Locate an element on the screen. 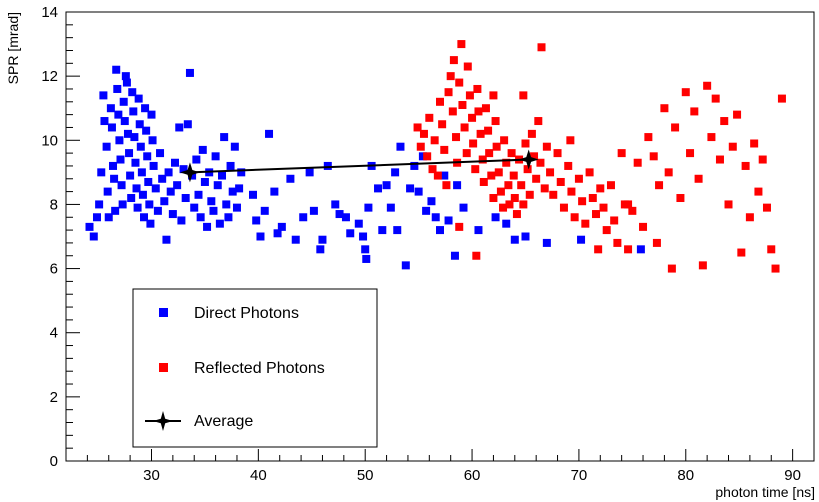 This screenshot has height=502, width=819. legend-direct-label: Direct Photons is located at coordinates (246, 313).